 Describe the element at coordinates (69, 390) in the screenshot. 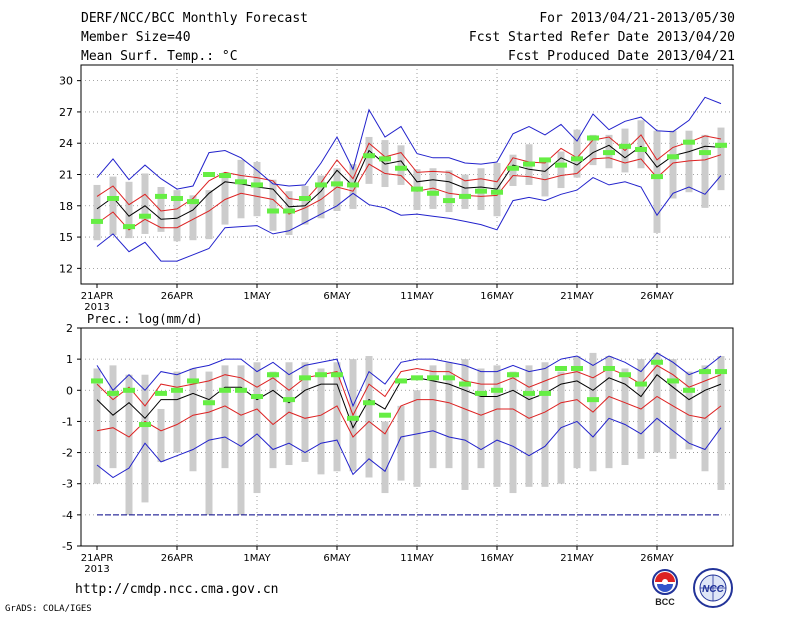

I see `y-tick-label: 0` at that location.